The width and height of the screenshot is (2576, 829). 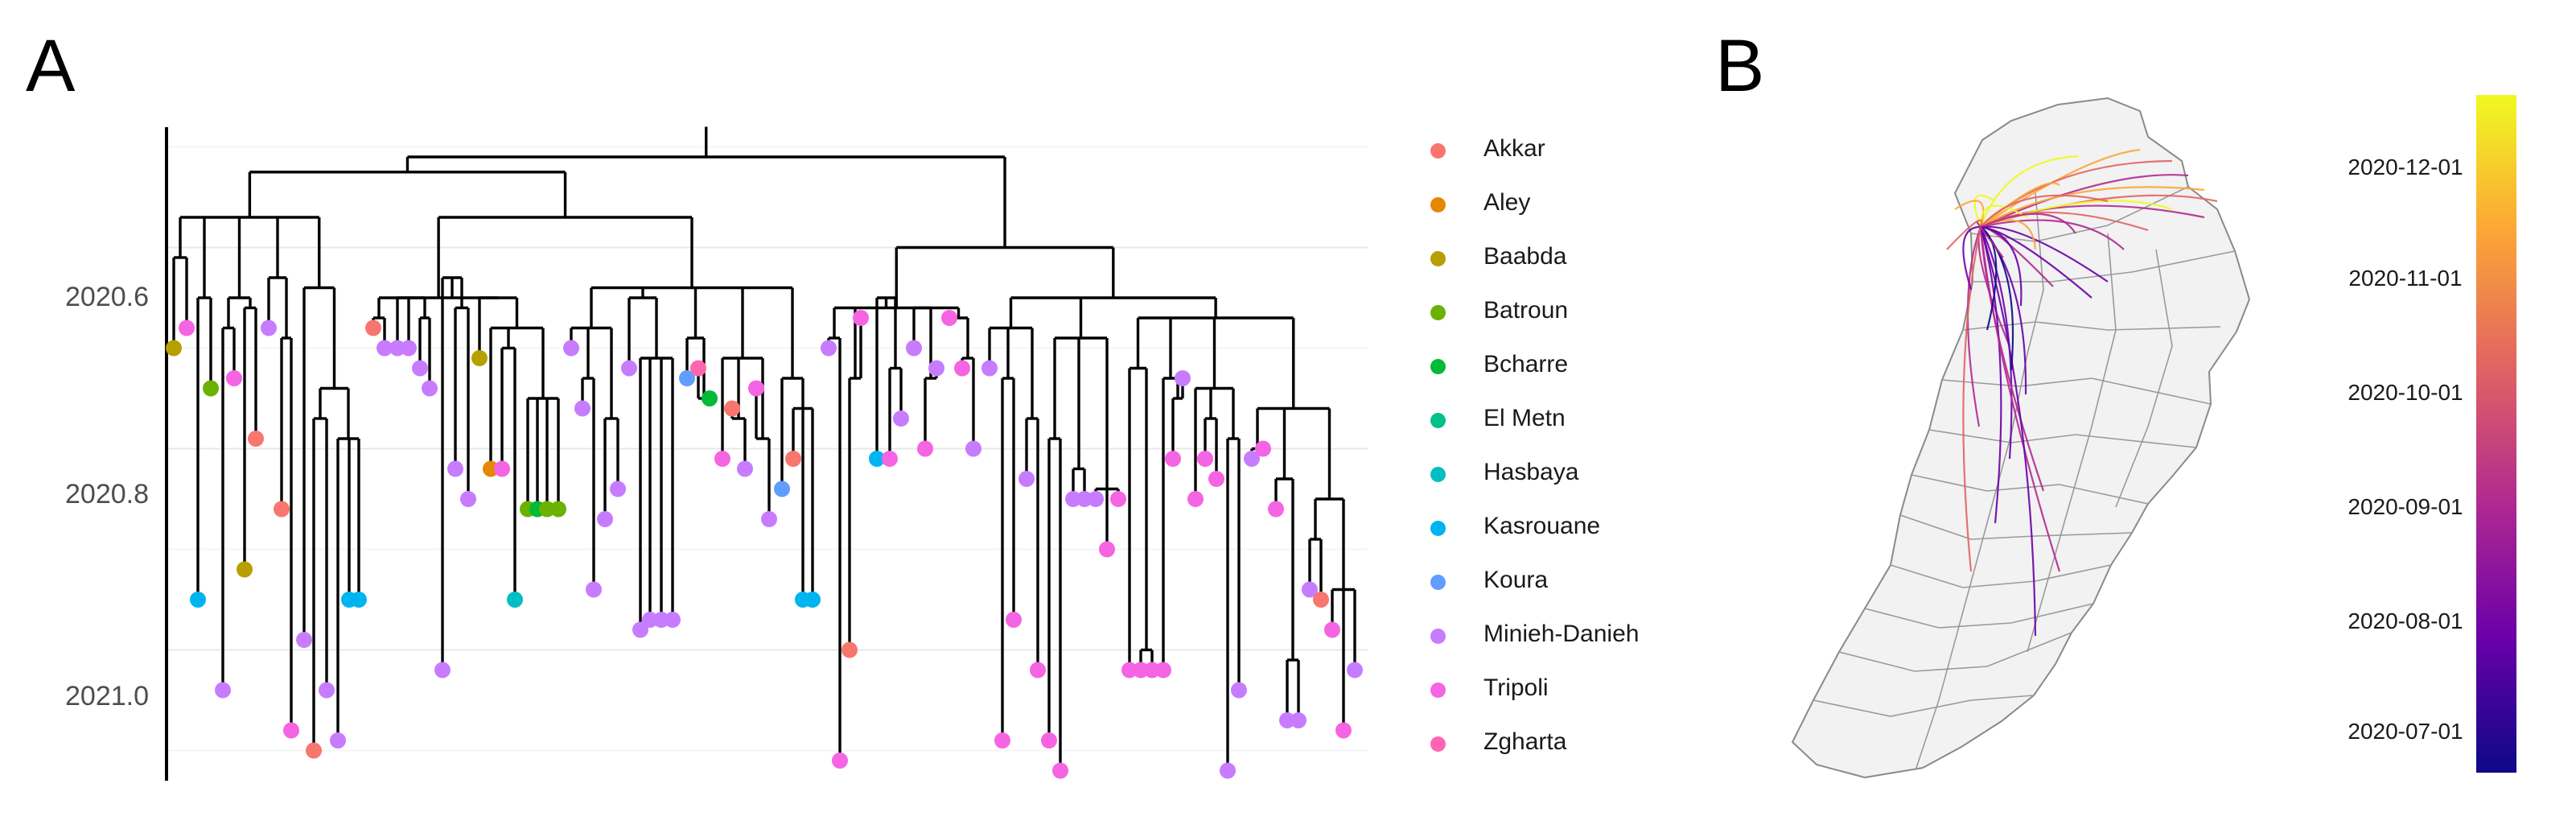 I want to click on legend-label-aley: Aley, so click(x=1507, y=202).